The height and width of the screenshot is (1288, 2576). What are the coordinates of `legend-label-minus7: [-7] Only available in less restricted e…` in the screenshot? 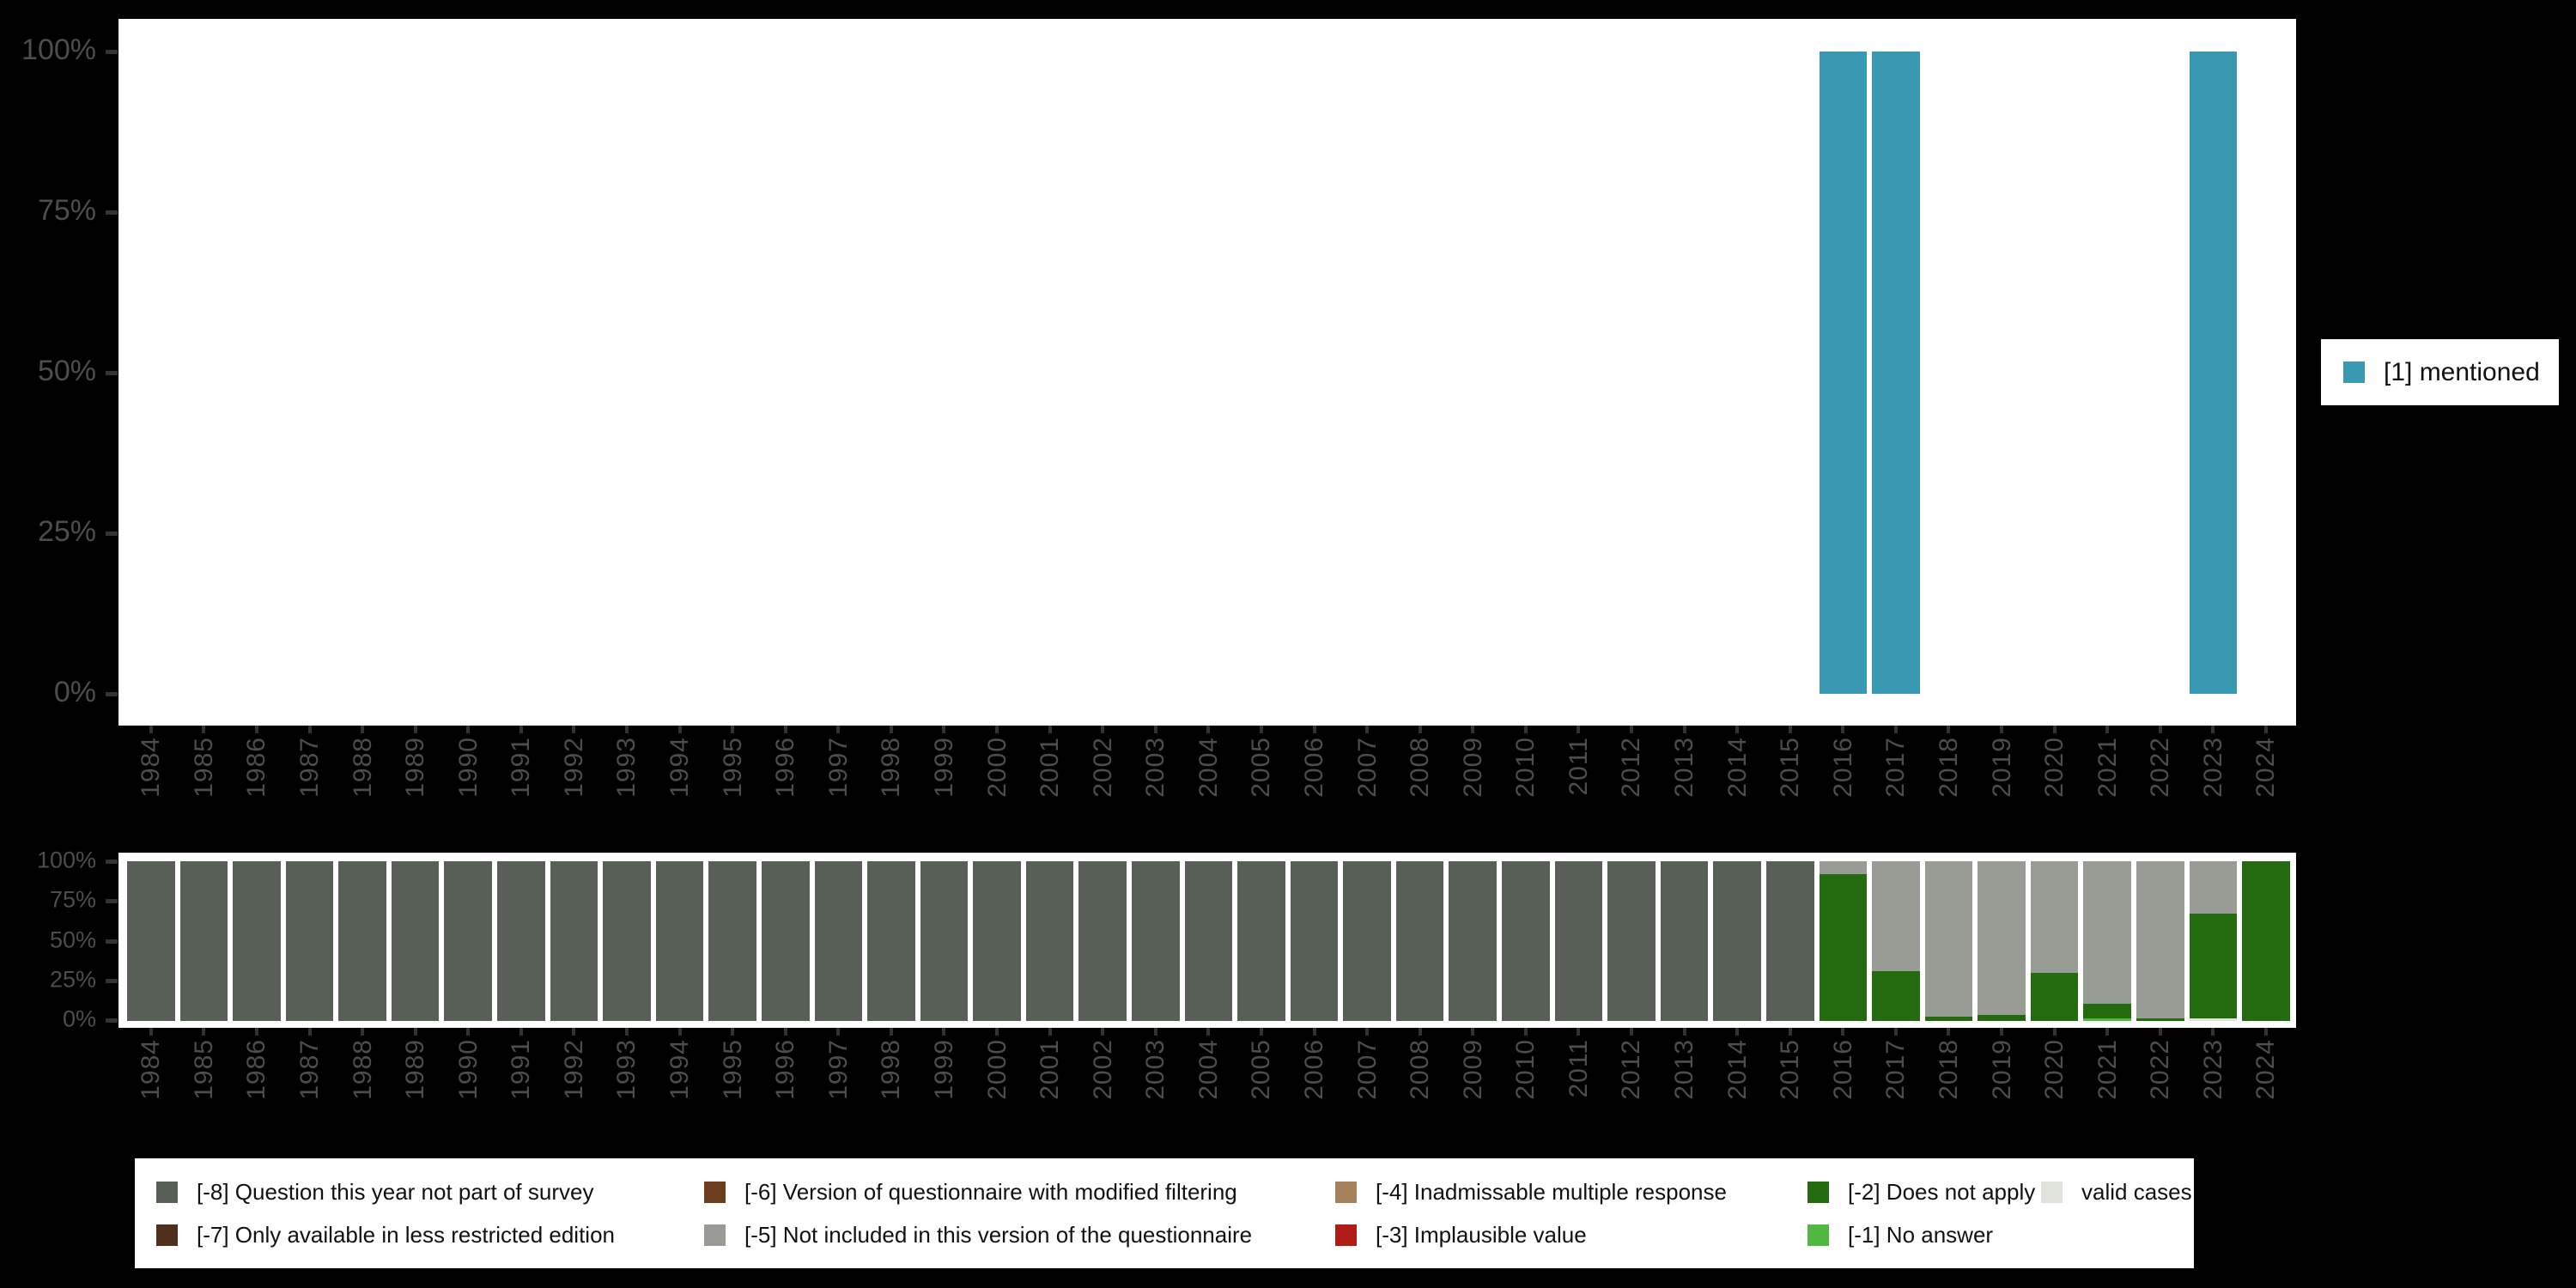 It's located at (407, 1235).